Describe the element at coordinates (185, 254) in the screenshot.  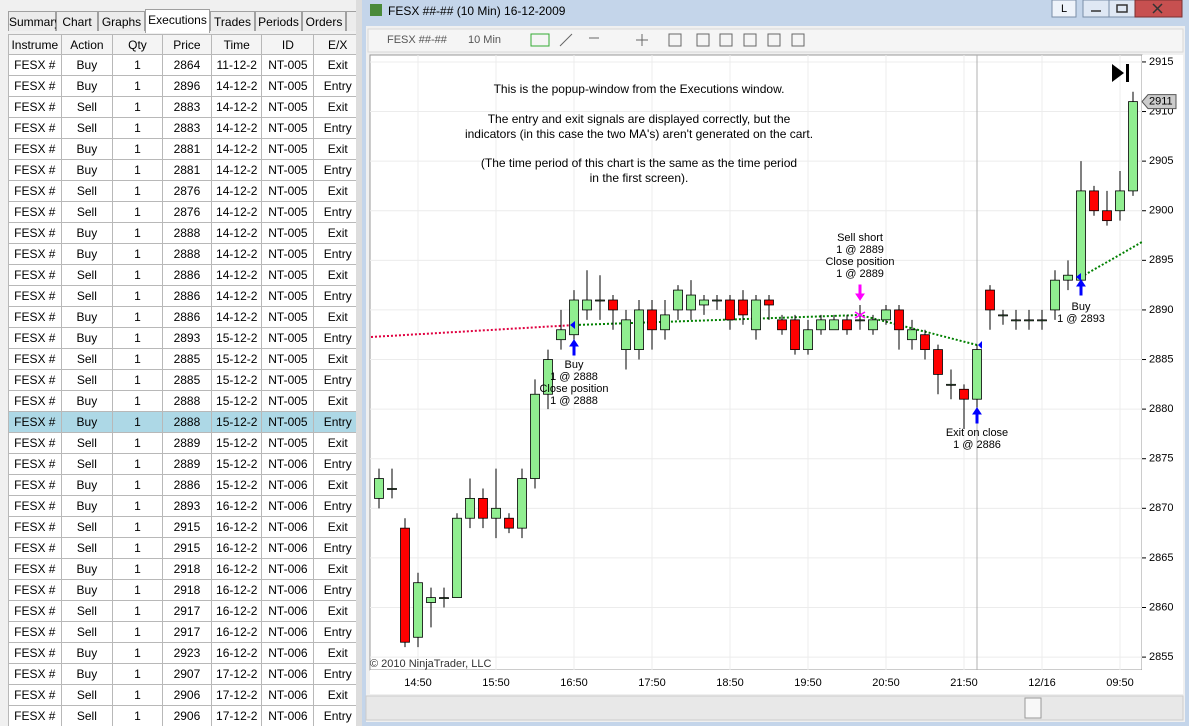
I see `table-row: FESX # Buy 1 2888 14-12-2 NT-005 Entry` at that location.